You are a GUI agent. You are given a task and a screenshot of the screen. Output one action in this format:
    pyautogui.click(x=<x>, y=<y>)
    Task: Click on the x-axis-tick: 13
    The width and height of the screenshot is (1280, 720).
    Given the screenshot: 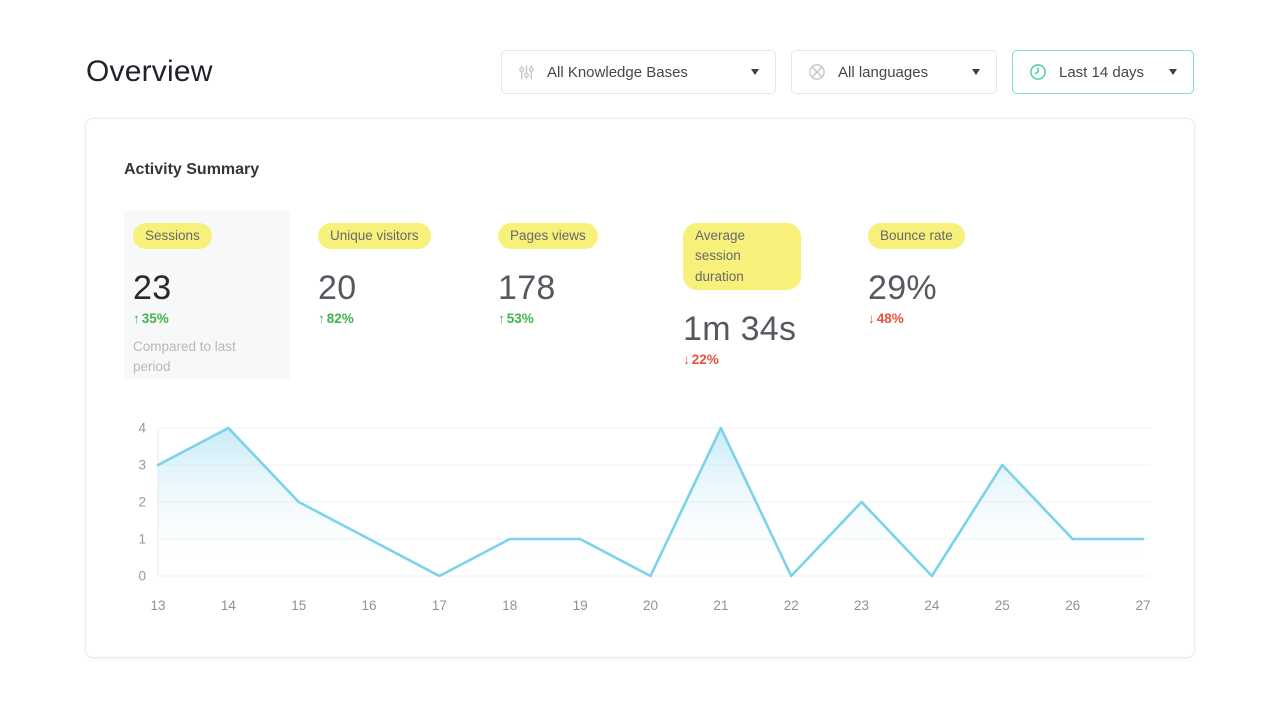 What is the action you would take?
    pyautogui.click(x=157, y=605)
    